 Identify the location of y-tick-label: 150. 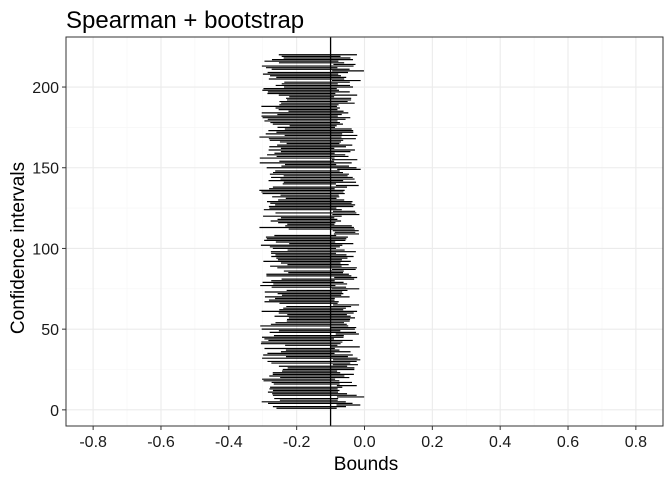
(45, 169).